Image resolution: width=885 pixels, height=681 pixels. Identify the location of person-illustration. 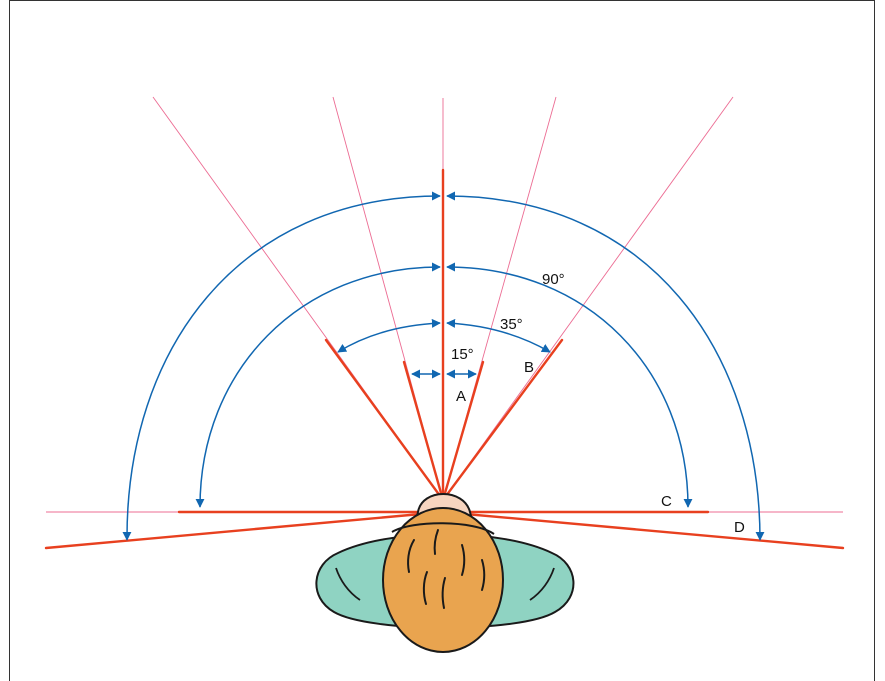
(445, 573).